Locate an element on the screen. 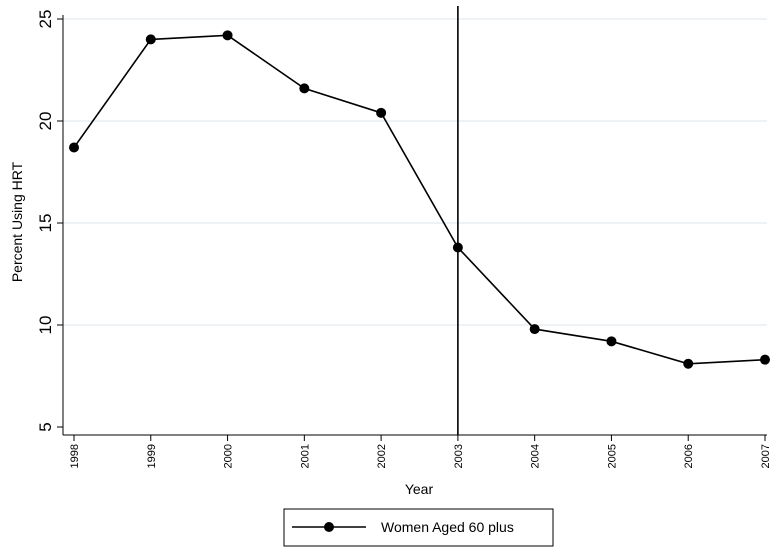  x-tick-label-2002: 2002 is located at coordinates (382, 456).